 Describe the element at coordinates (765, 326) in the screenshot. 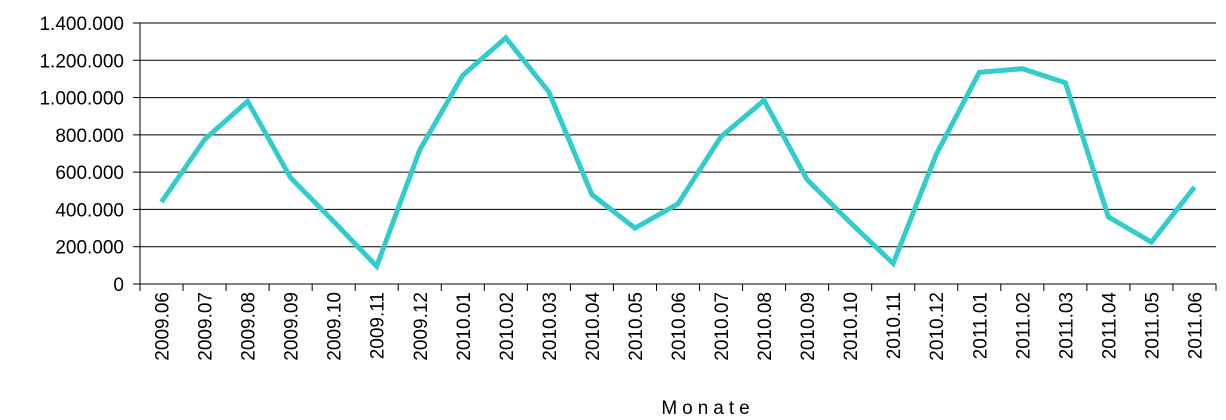

I see `x-tick-label: 2010.08` at that location.